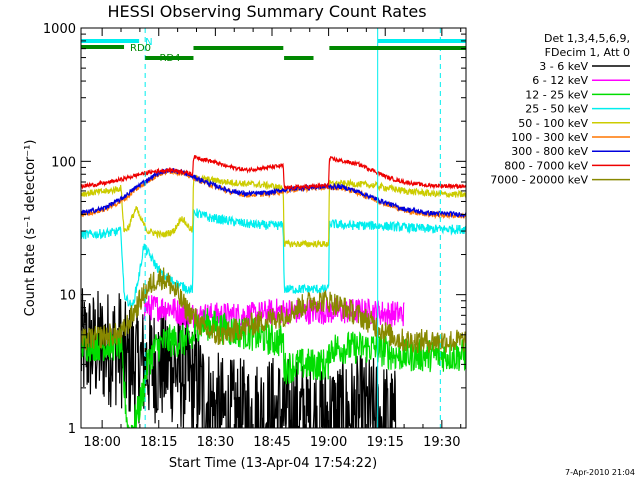 This screenshot has height=480, width=640. Describe the element at coordinates (169, 58) in the screenshot. I see `state-label-3: RD4` at that location.